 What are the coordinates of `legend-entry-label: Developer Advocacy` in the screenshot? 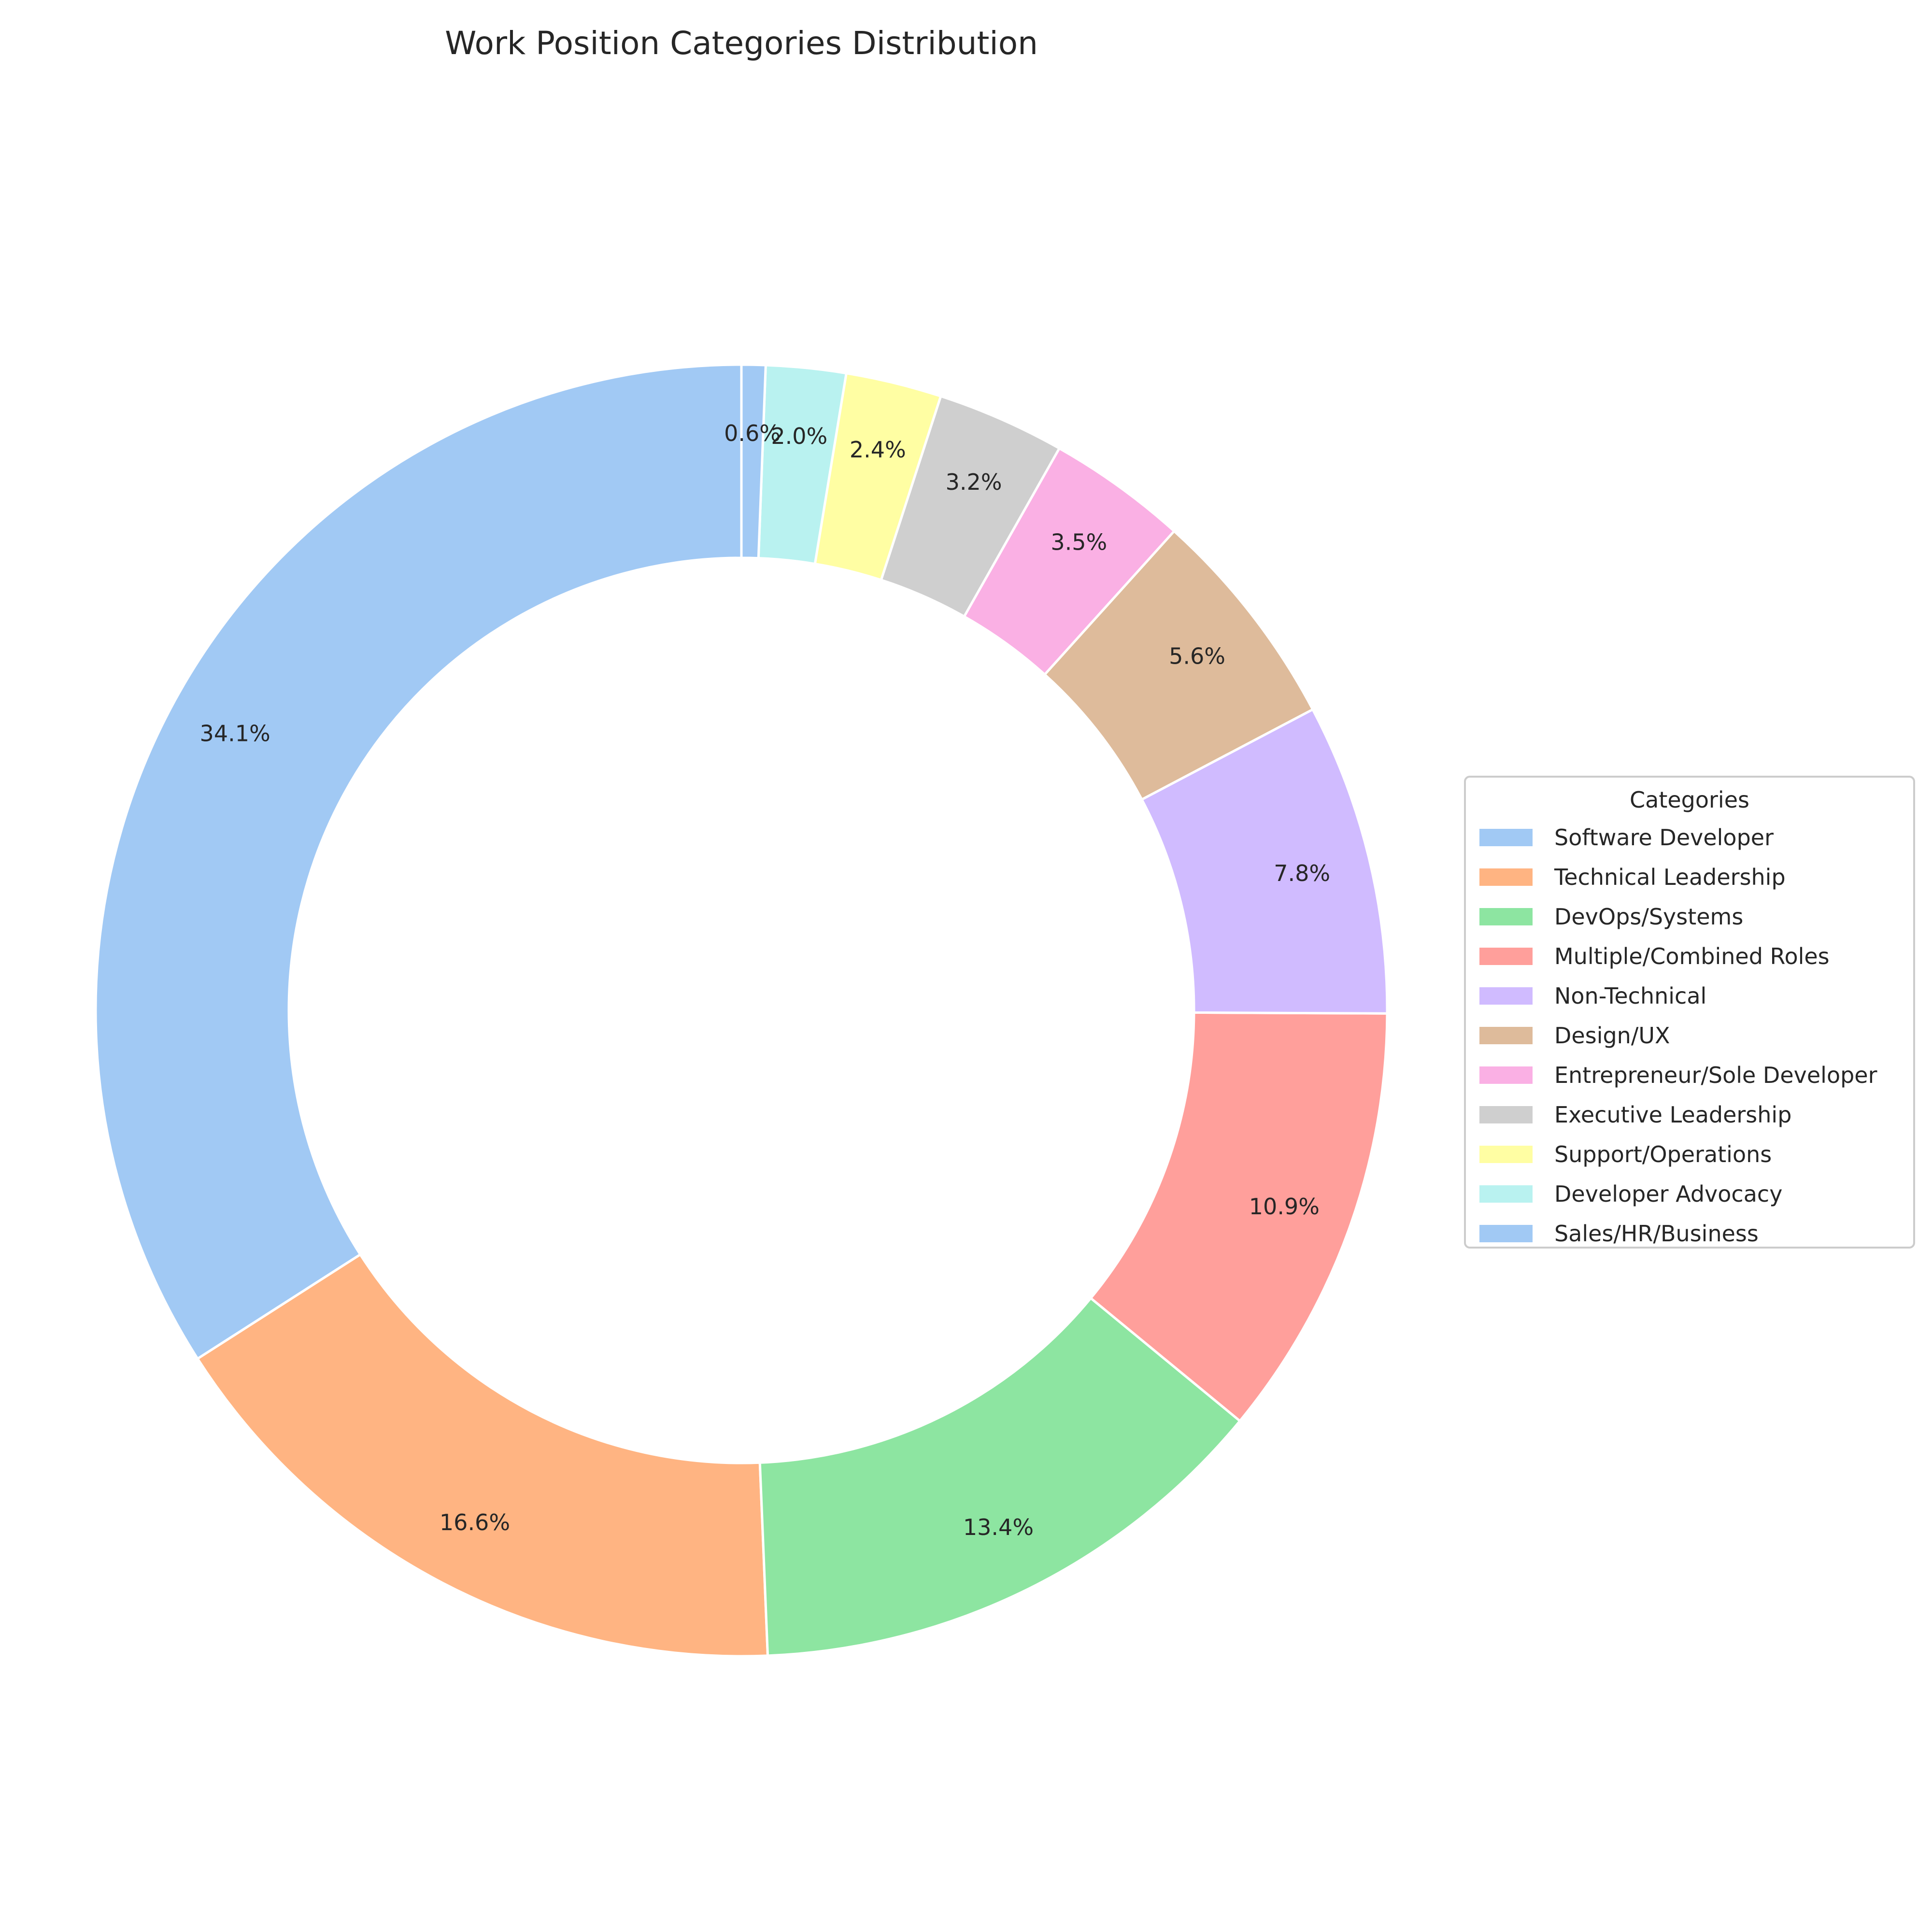 It's located at (1668, 1194).